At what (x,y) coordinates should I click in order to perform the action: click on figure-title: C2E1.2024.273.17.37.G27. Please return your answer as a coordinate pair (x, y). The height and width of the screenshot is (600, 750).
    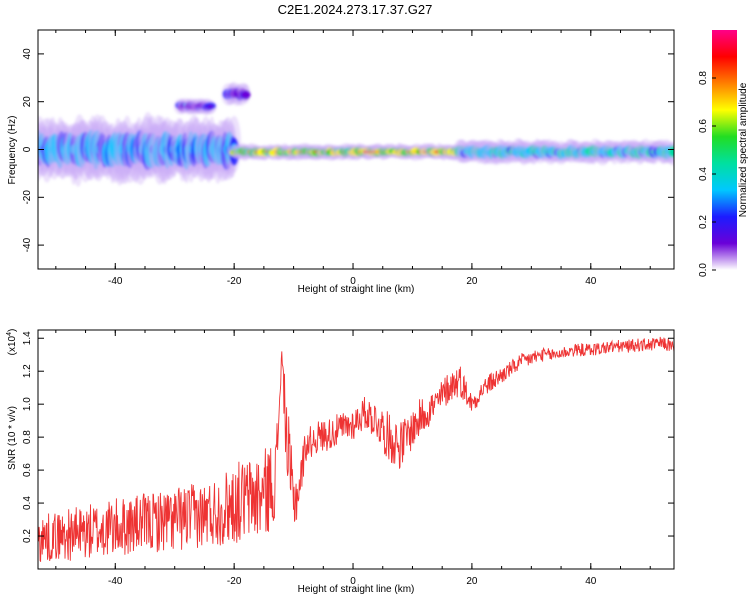
    Looking at the image, I should click on (355, 9).